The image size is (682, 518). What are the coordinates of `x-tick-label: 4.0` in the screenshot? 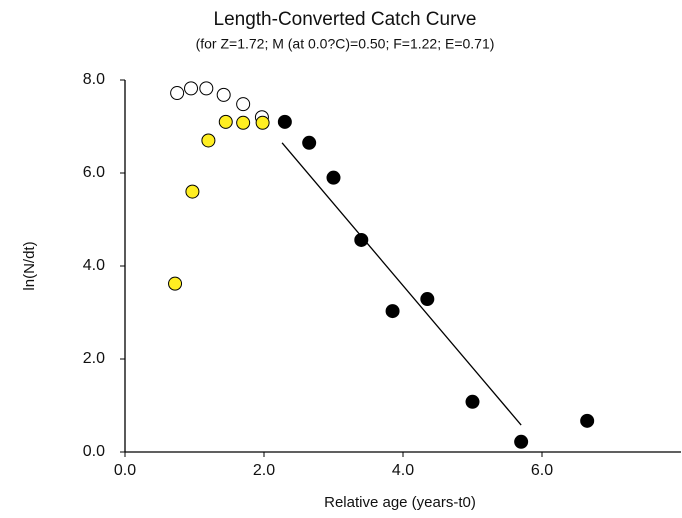 It's located at (403, 470).